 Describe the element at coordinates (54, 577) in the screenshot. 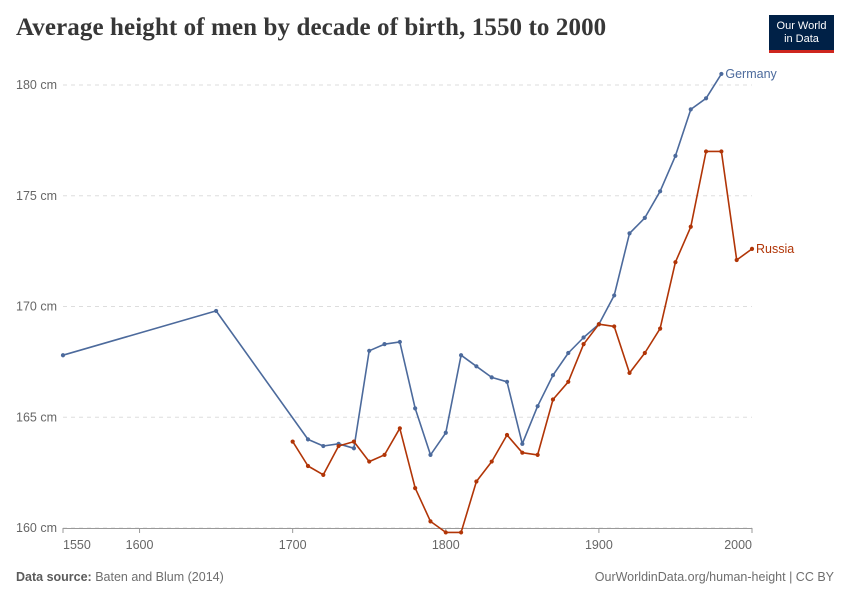

I see `data-source-label: Data source:` at that location.